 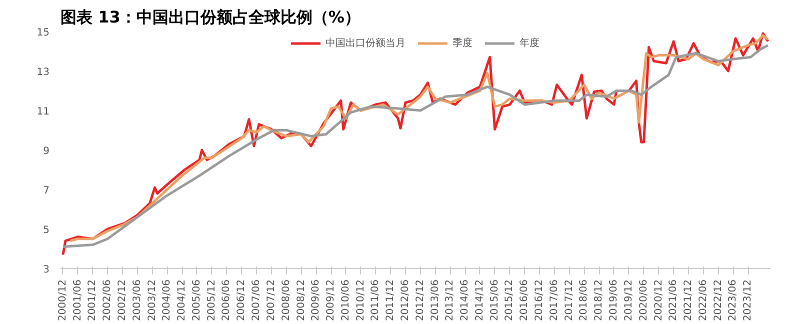 I want to click on x-tick-label: 2006/06, so click(x=226, y=300).